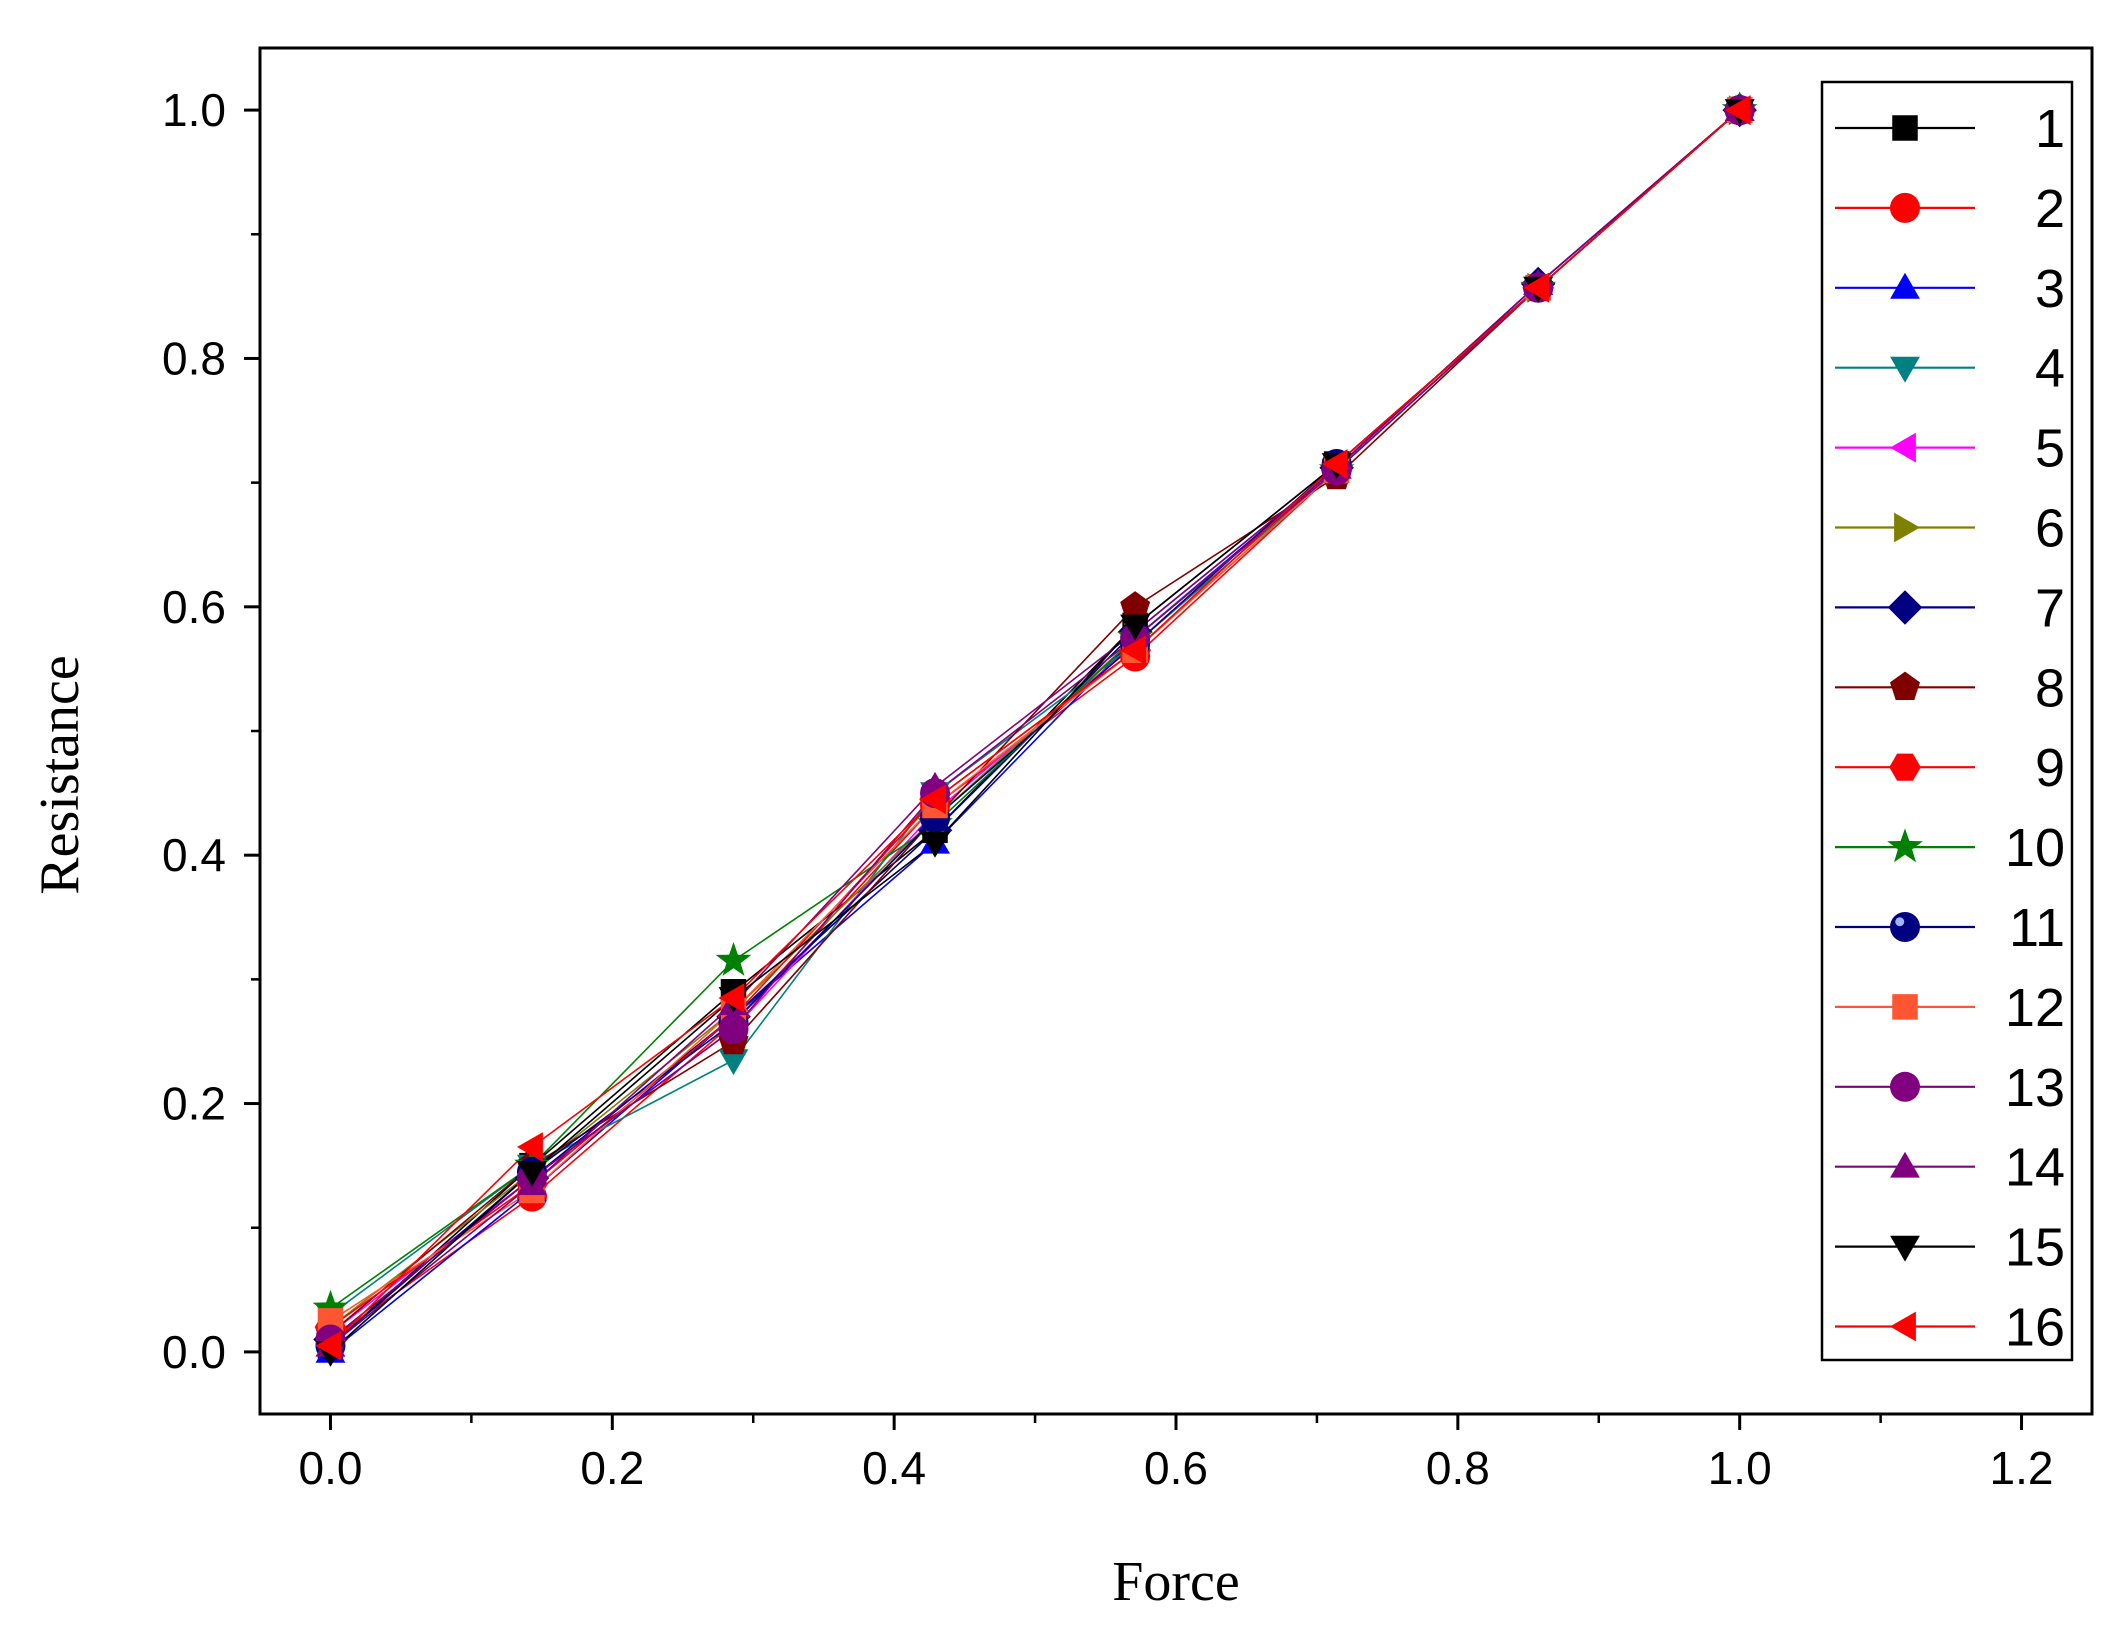  What do you see at coordinates (1740, 1468) in the screenshot?
I see `x-tick-label: 1.0` at bounding box center [1740, 1468].